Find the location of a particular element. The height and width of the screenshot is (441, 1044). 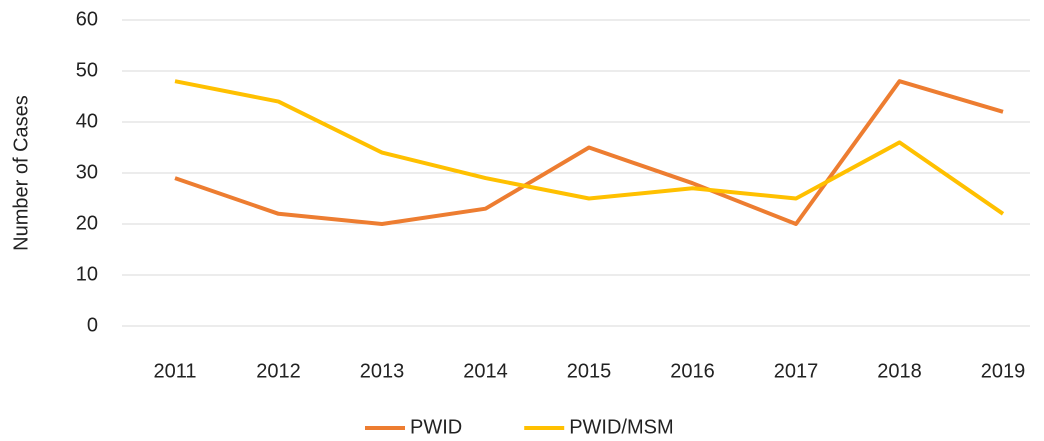

x-tick-label: 2012 is located at coordinates (278, 371).